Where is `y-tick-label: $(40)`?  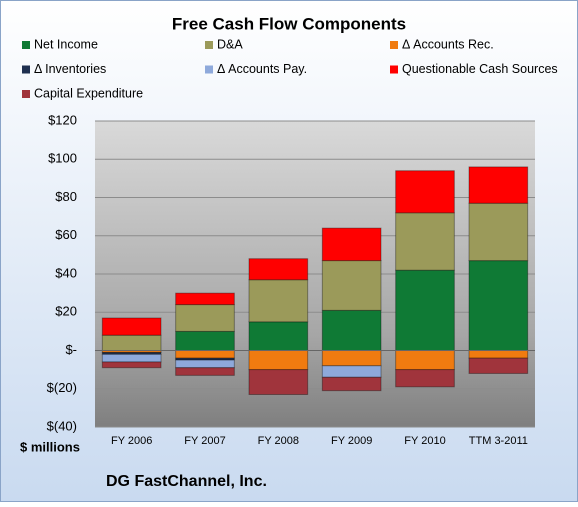 y-tick-label: $(40) is located at coordinates (62, 425).